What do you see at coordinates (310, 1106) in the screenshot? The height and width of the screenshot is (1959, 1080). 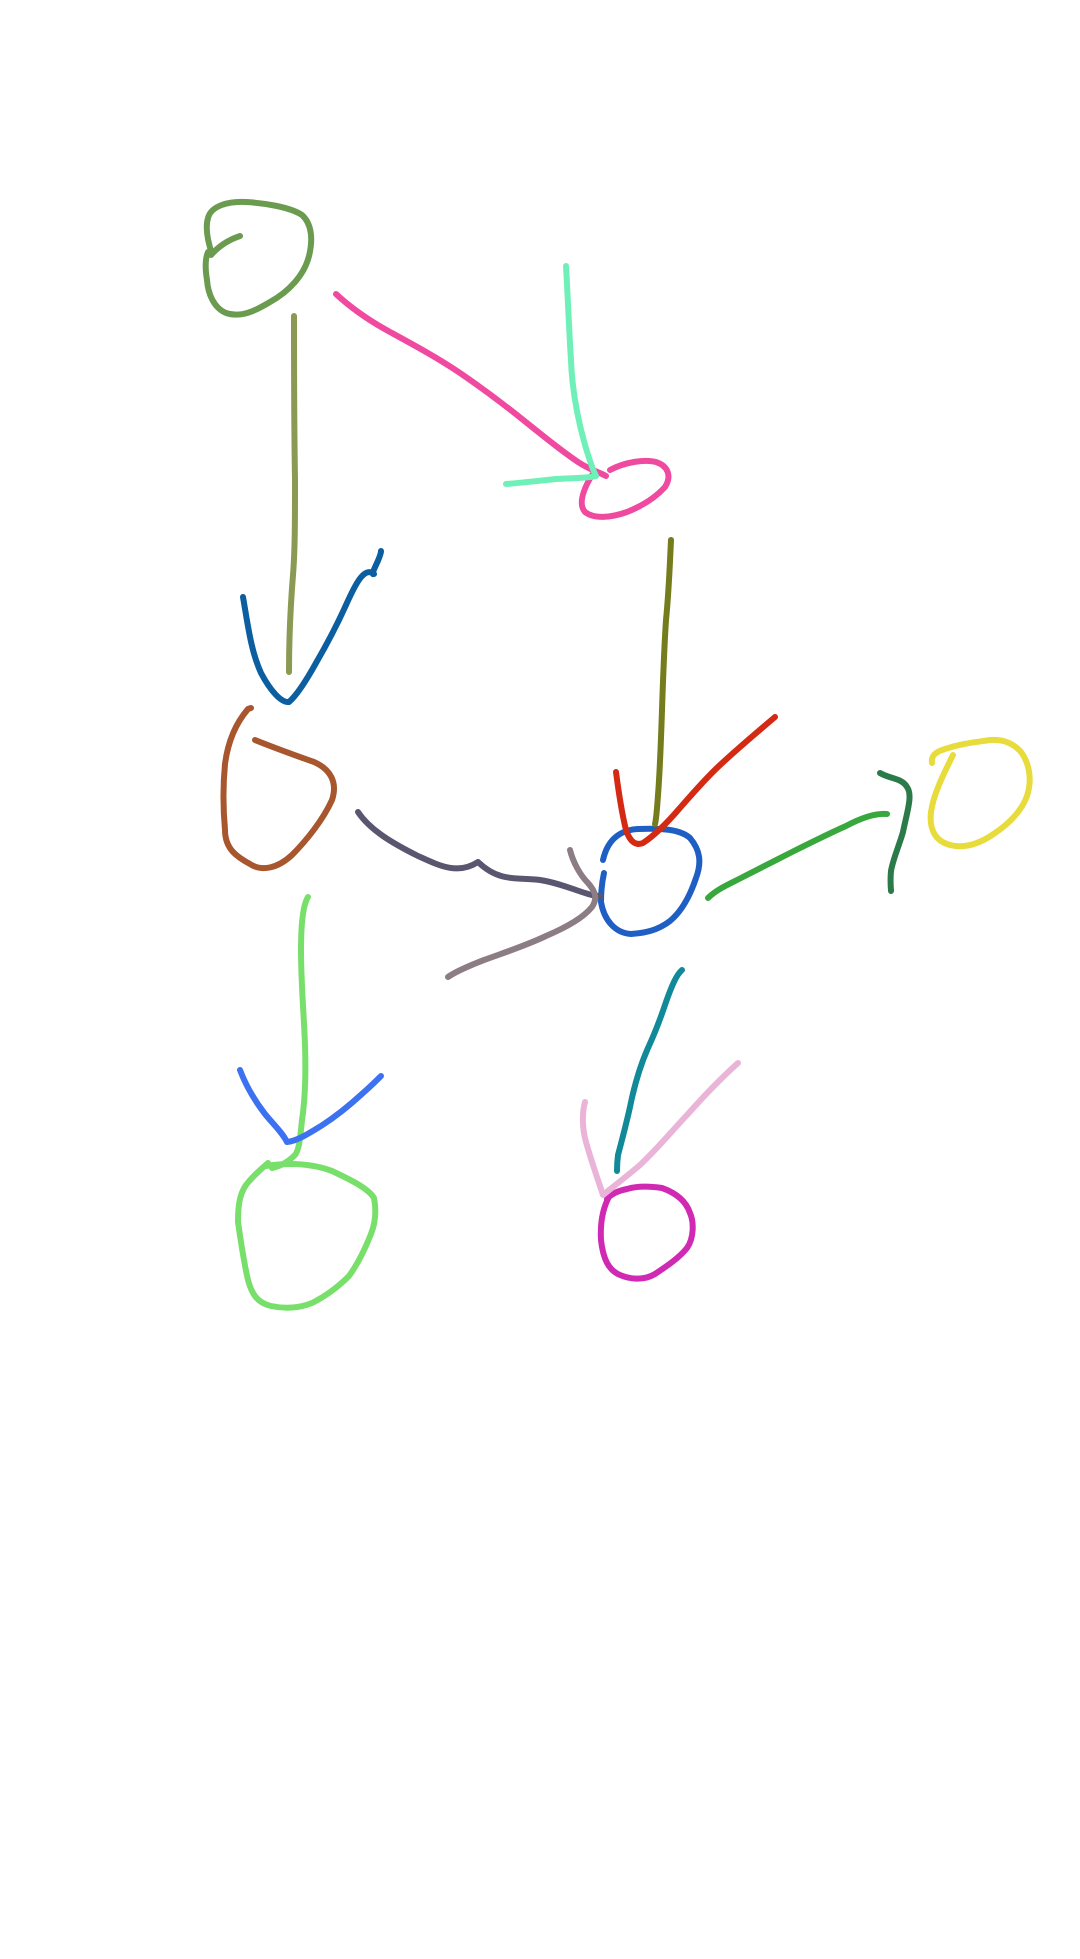 I see `edge-c-f-arrowhead` at bounding box center [310, 1106].